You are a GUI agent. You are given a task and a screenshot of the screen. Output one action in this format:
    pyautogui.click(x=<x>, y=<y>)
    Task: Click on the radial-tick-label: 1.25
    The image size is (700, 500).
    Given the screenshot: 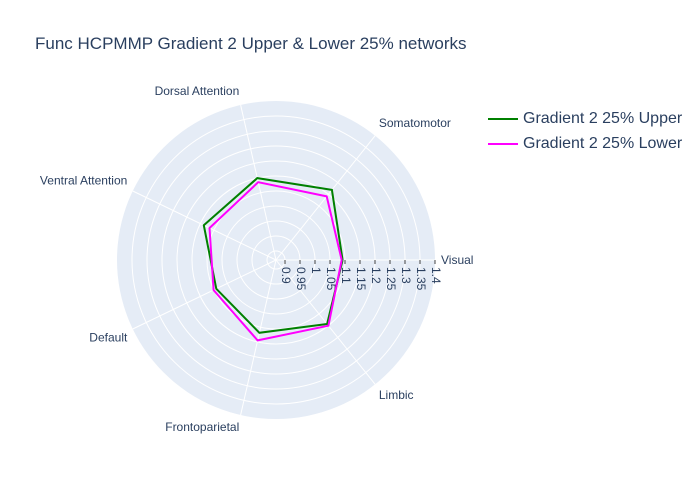 What is the action you would take?
    pyautogui.click(x=391, y=279)
    